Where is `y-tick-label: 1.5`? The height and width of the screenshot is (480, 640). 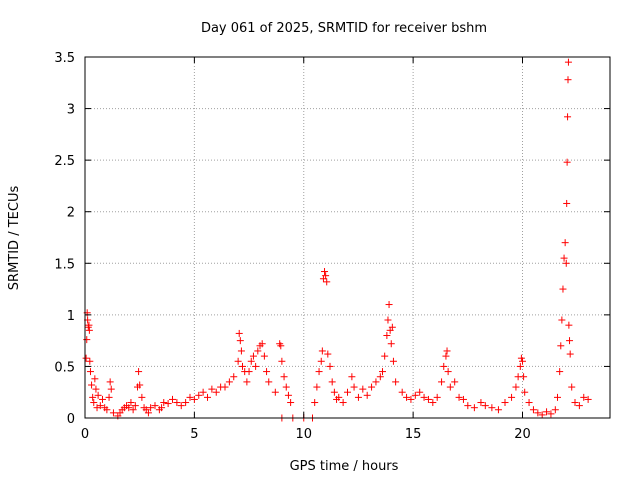 y-tick-label: 1.5 is located at coordinates (64, 264).